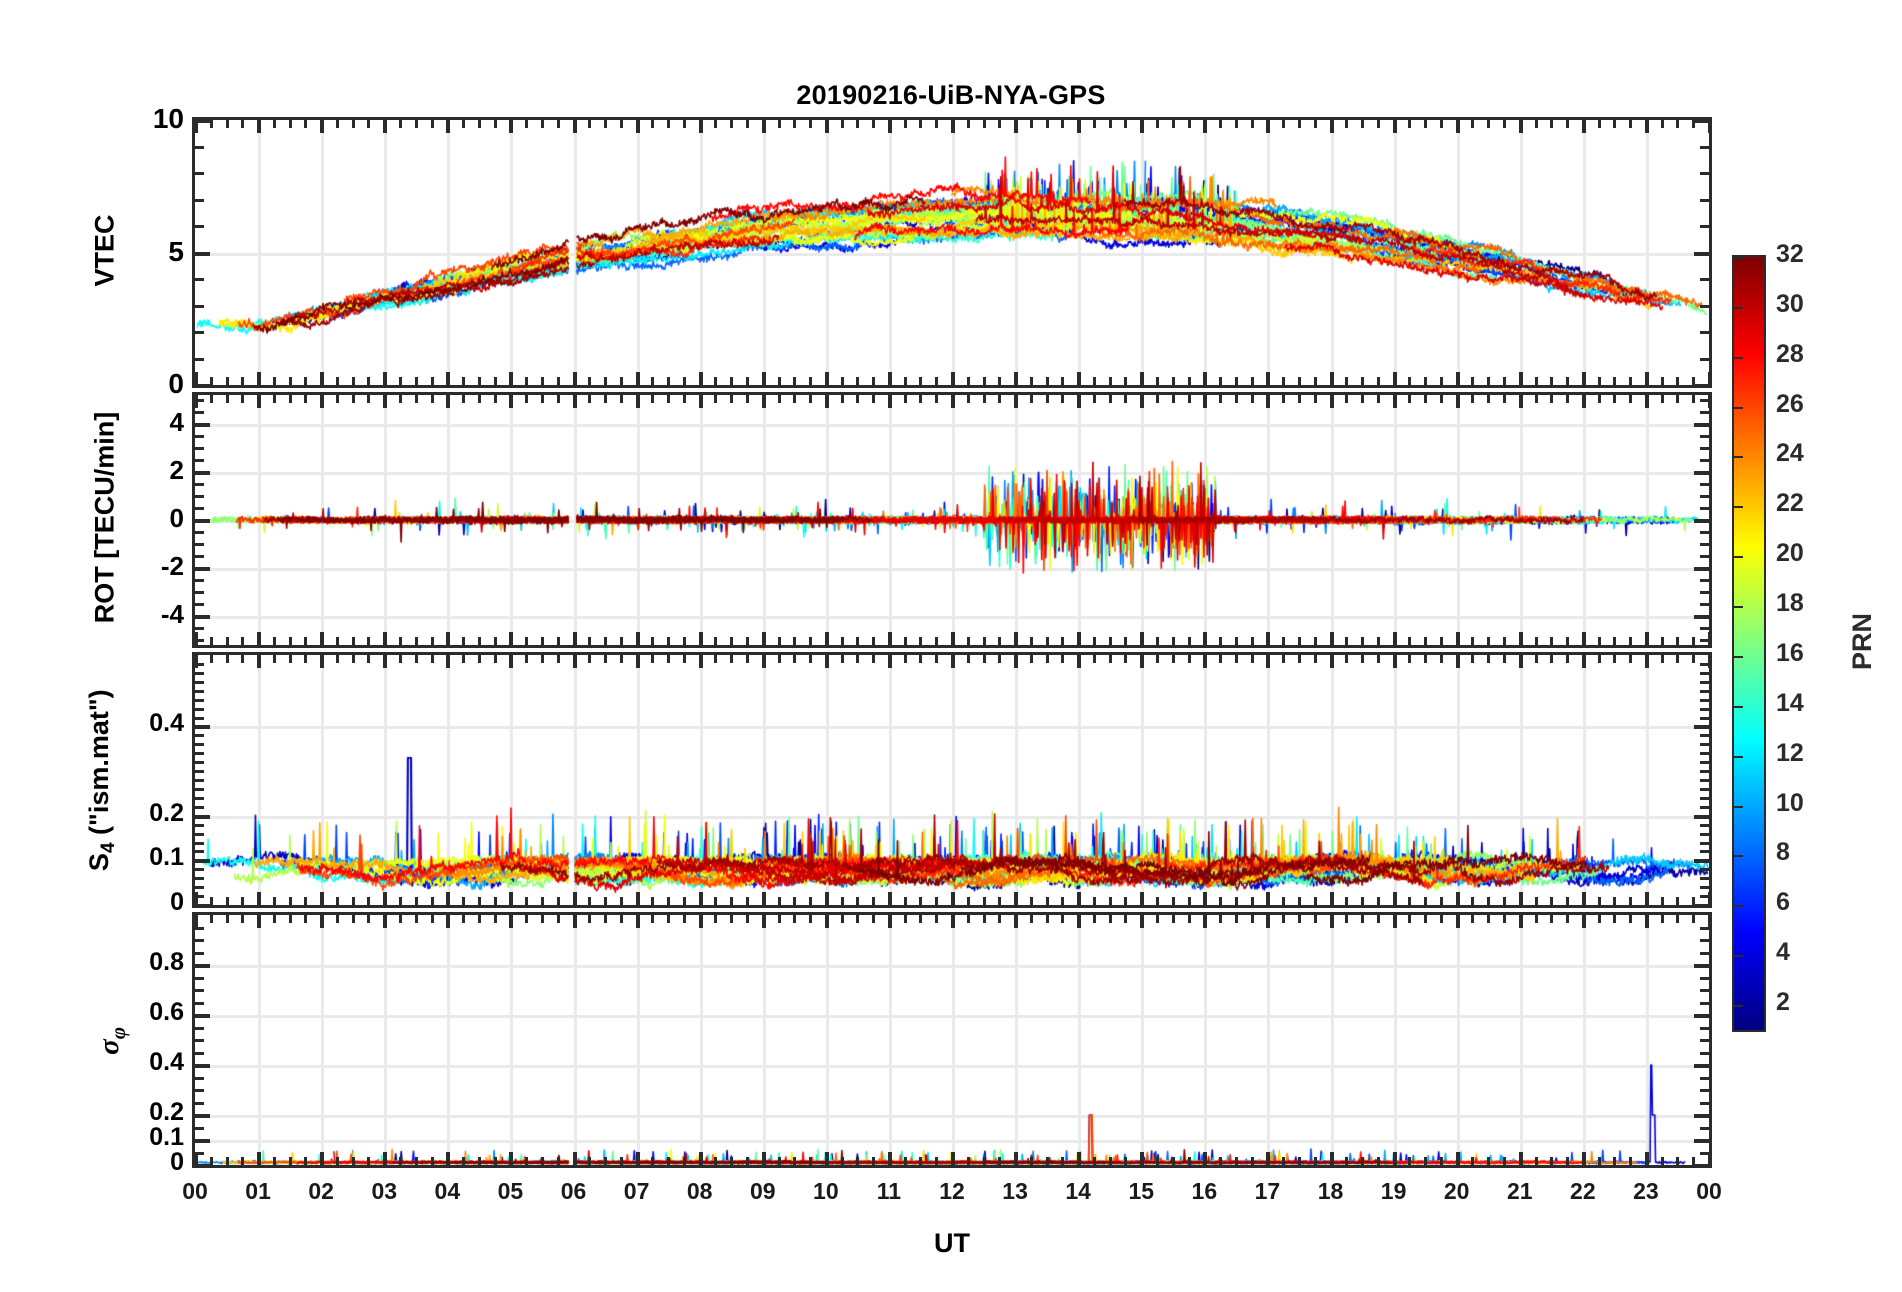  I want to click on y-tick-label: 2, so click(176, 469).